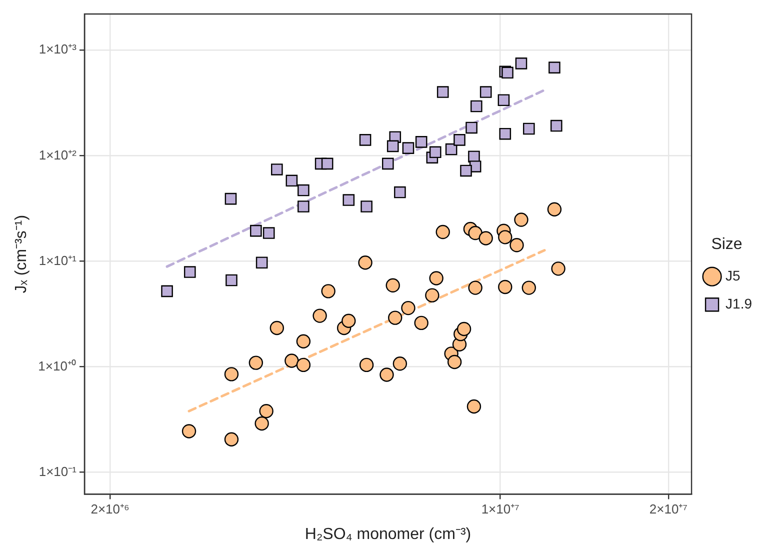  I want to click on legend-label: J1.9, so click(739, 303).